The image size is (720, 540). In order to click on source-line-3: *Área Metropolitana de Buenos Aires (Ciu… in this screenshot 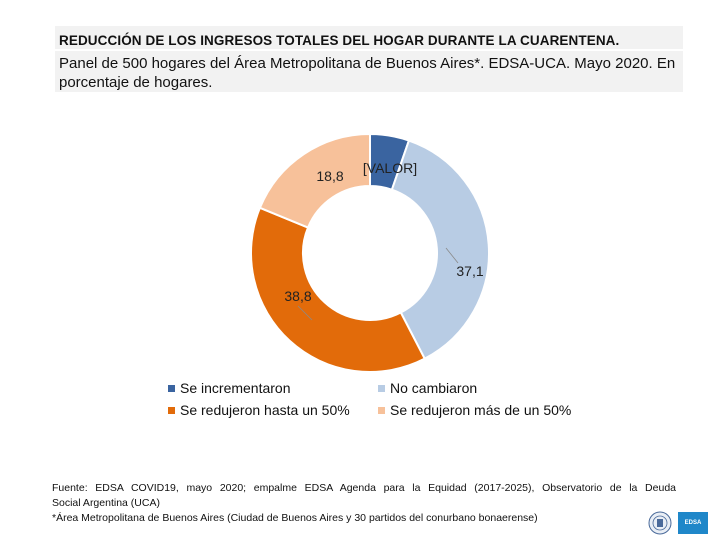, I will do `click(295, 518)`.